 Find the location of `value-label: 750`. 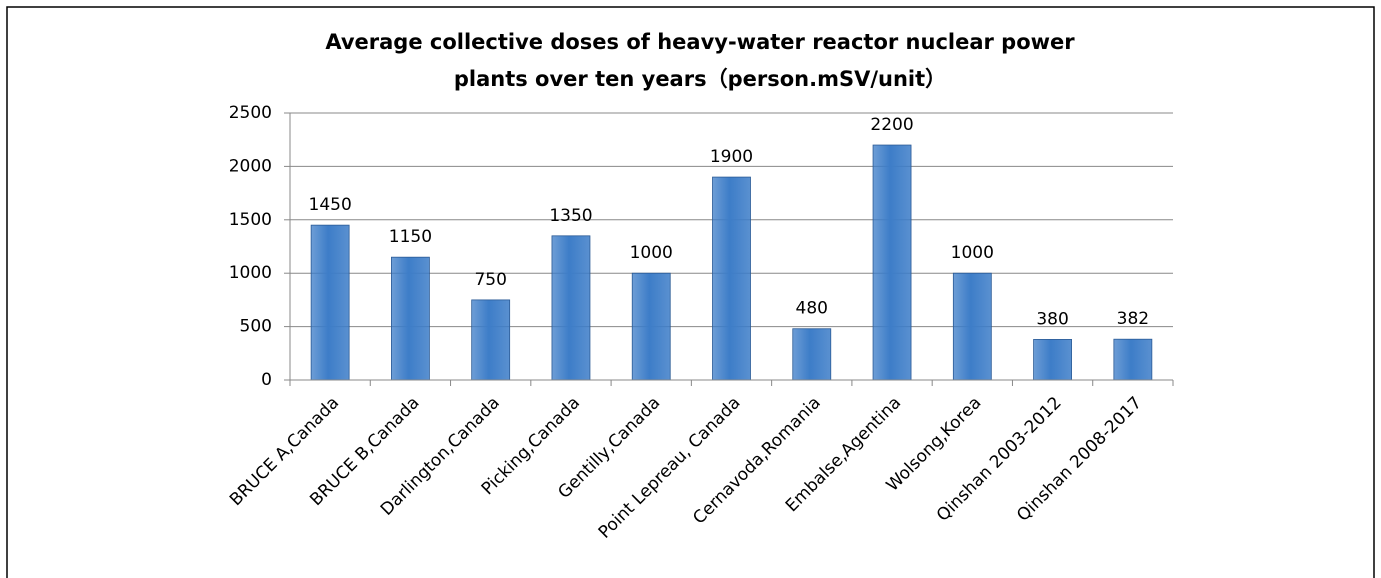

value-label: 750 is located at coordinates (490, 280).